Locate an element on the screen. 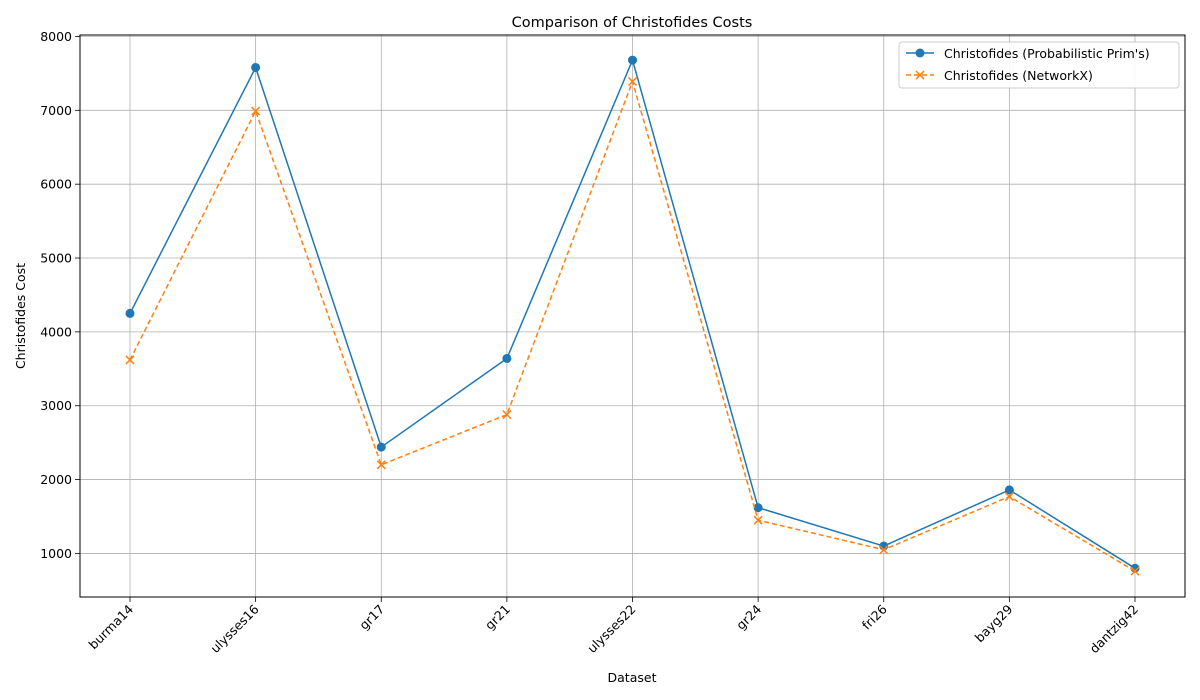 Image resolution: width=1200 pixels, height=700 pixels. y-tick-label: 6000 is located at coordinates (56, 184).